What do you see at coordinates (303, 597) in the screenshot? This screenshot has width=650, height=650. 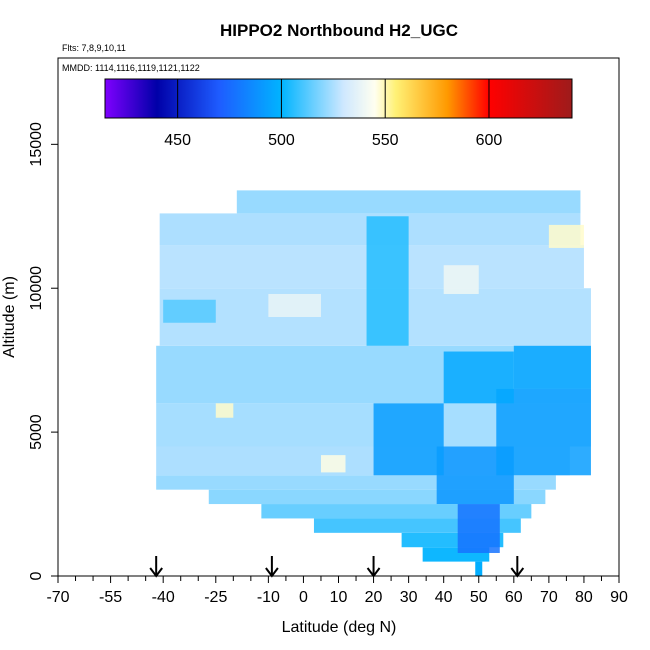 I see `x-tick-label: 0` at bounding box center [303, 597].